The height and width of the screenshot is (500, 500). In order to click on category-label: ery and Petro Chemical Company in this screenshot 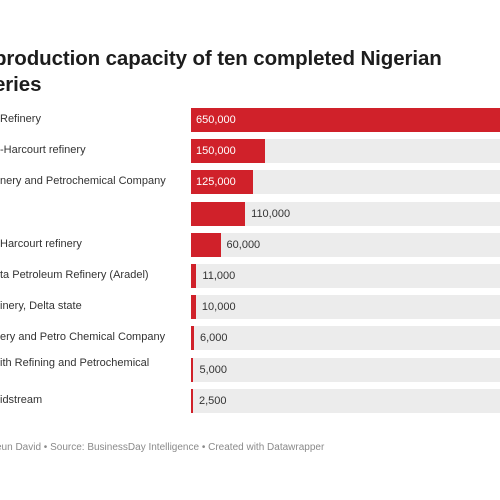, I will do `click(83, 337)`.